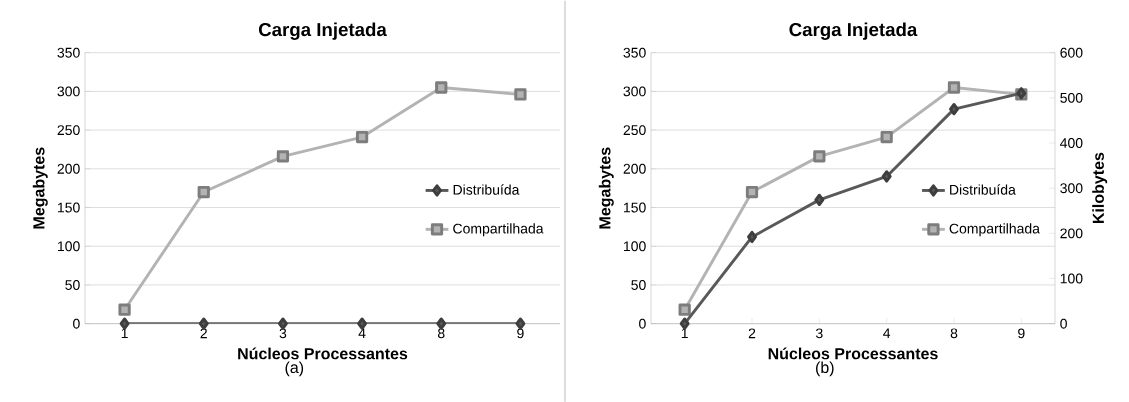 The width and height of the screenshot is (1129, 402). What do you see at coordinates (1071, 142) in the screenshot?
I see `y2-tick-label: 400` at bounding box center [1071, 142].